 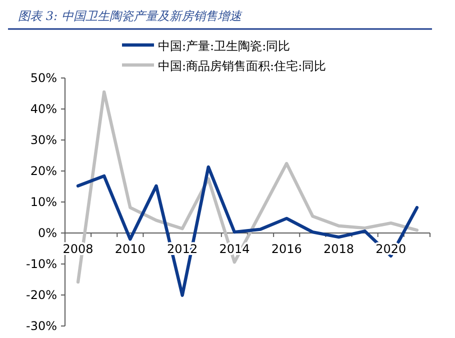 What do you see at coordinates (43, 171) in the screenshot?
I see `y-tick-label: 20%` at bounding box center [43, 171].